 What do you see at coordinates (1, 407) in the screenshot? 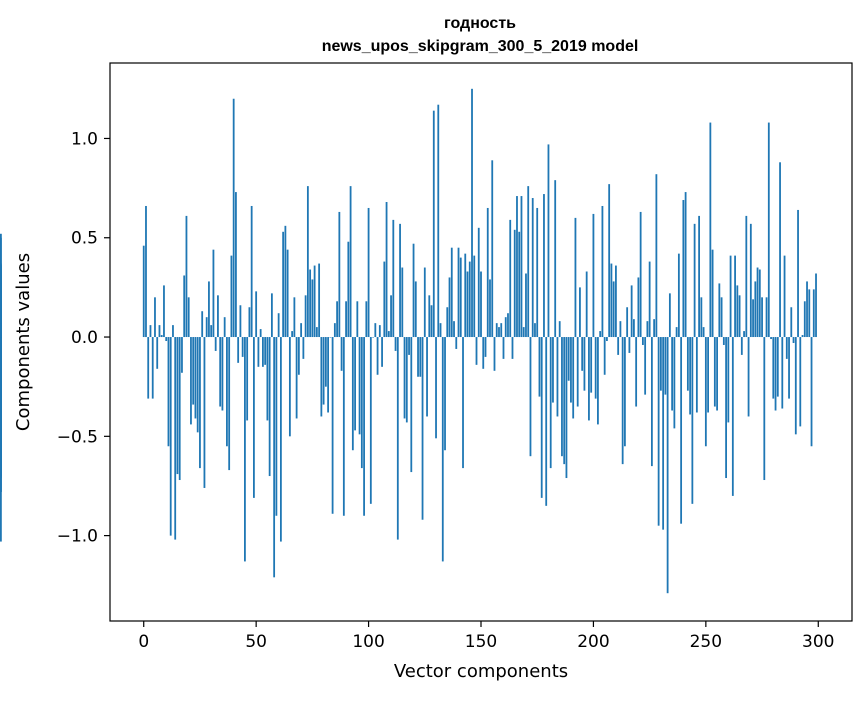
I see `bar-component-undefined` at bounding box center [1, 407].